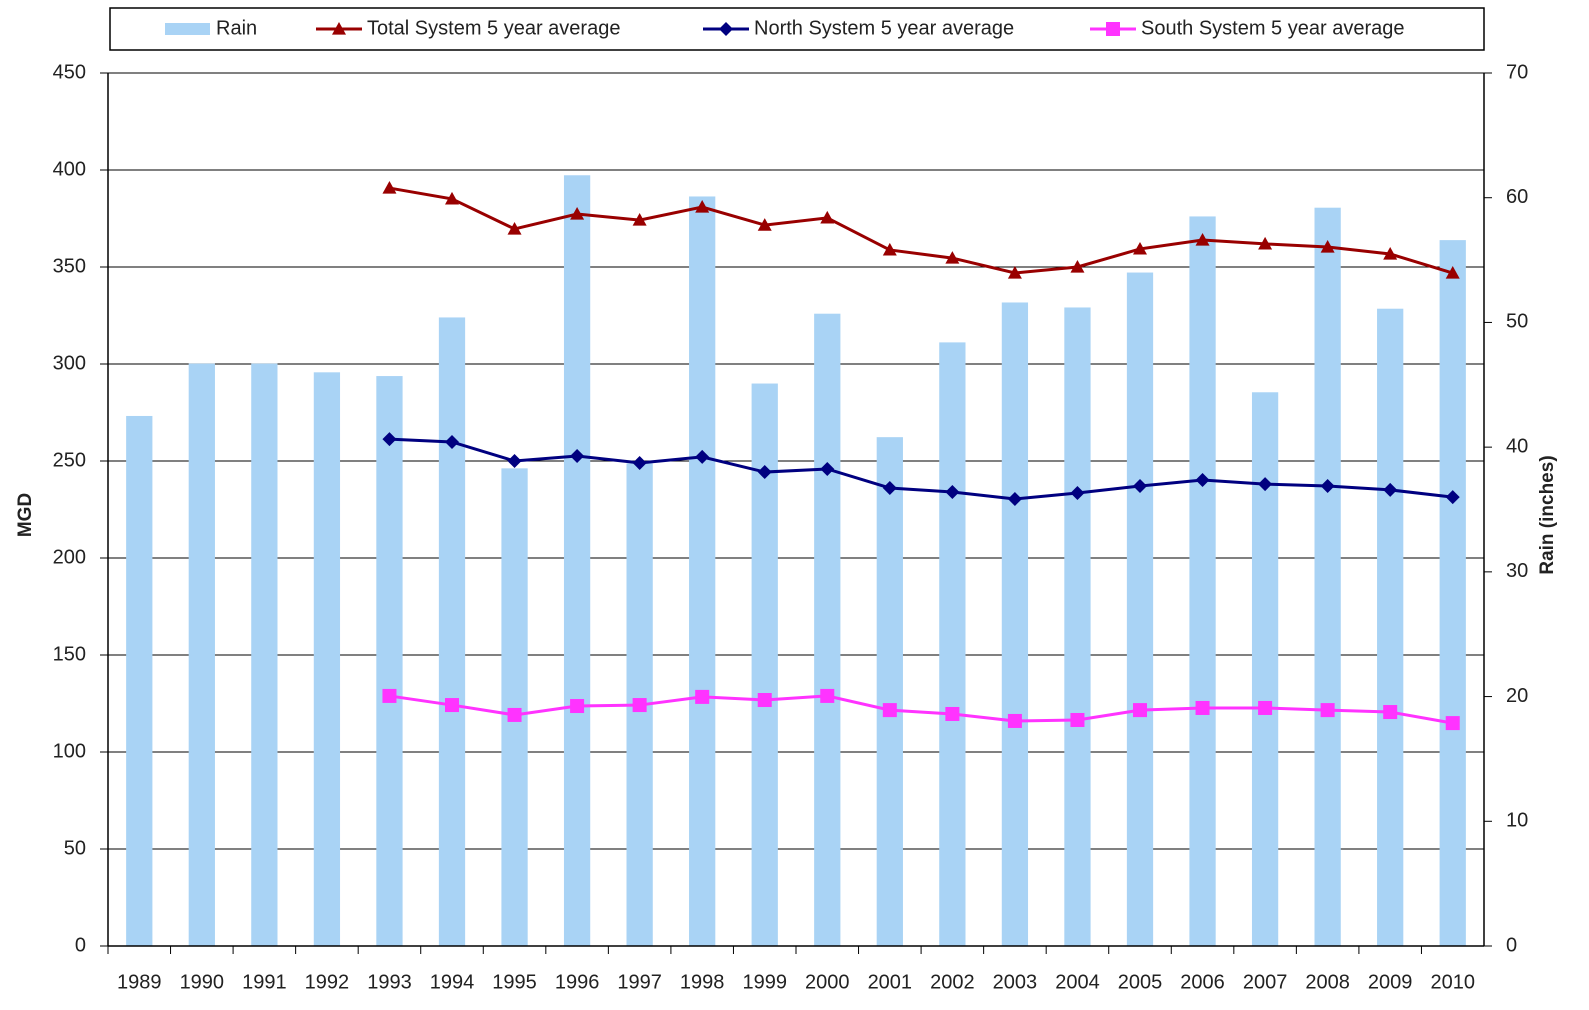 The image size is (1589, 1010). What do you see at coordinates (1015, 982) in the screenshot?
I see `x-tick-label: 2003` at bounding box center [1015, 982].